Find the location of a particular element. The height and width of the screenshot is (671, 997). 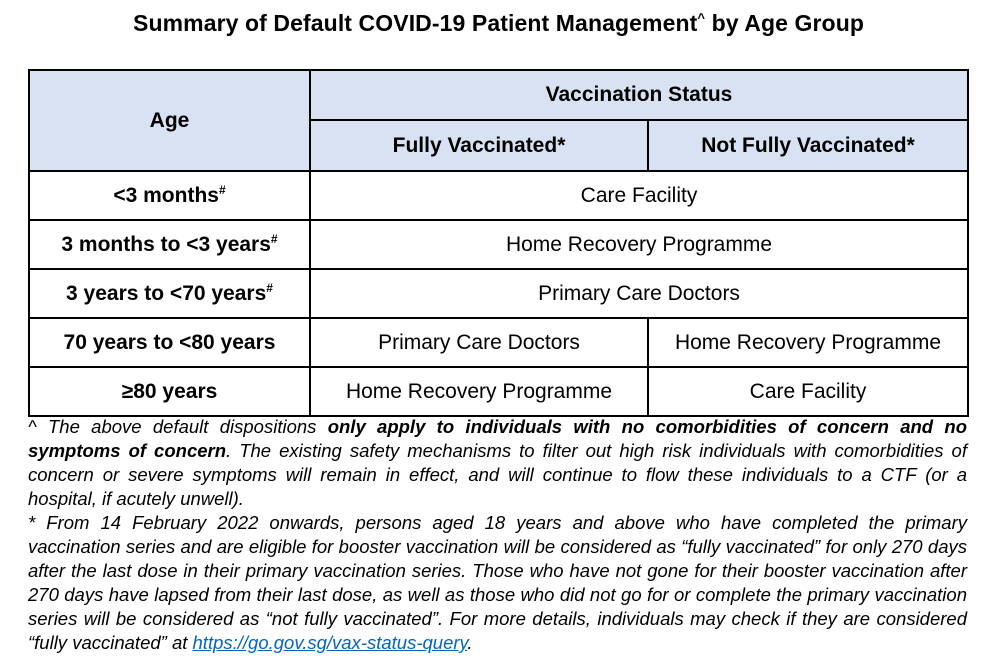

disposition-cell: Care Facility is located at coordinates (639, 195).